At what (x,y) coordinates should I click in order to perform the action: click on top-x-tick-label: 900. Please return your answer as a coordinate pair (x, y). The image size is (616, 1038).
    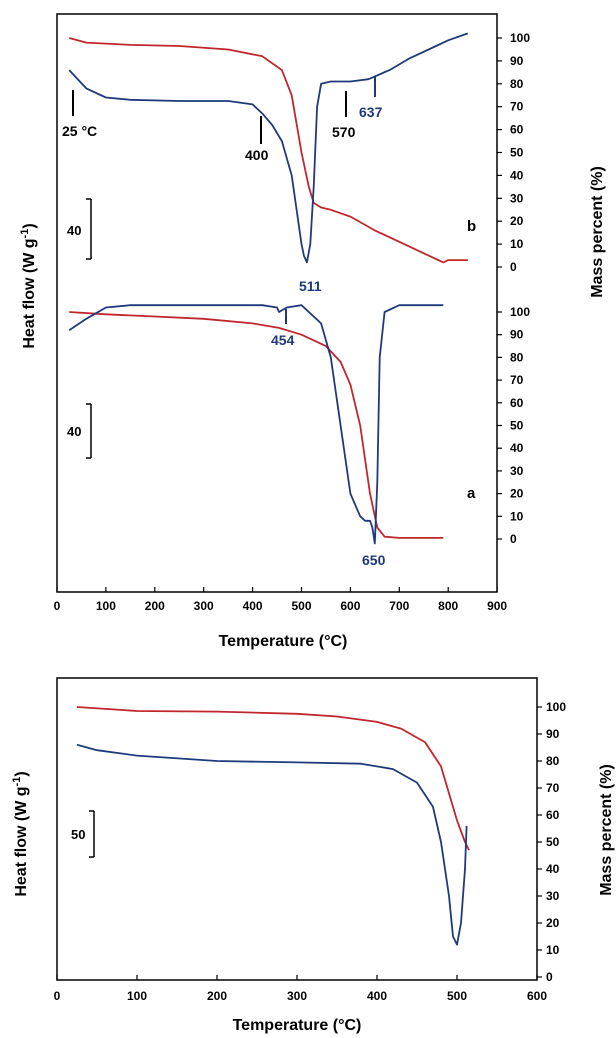
    Looking at the image, I should click on (497, 606).